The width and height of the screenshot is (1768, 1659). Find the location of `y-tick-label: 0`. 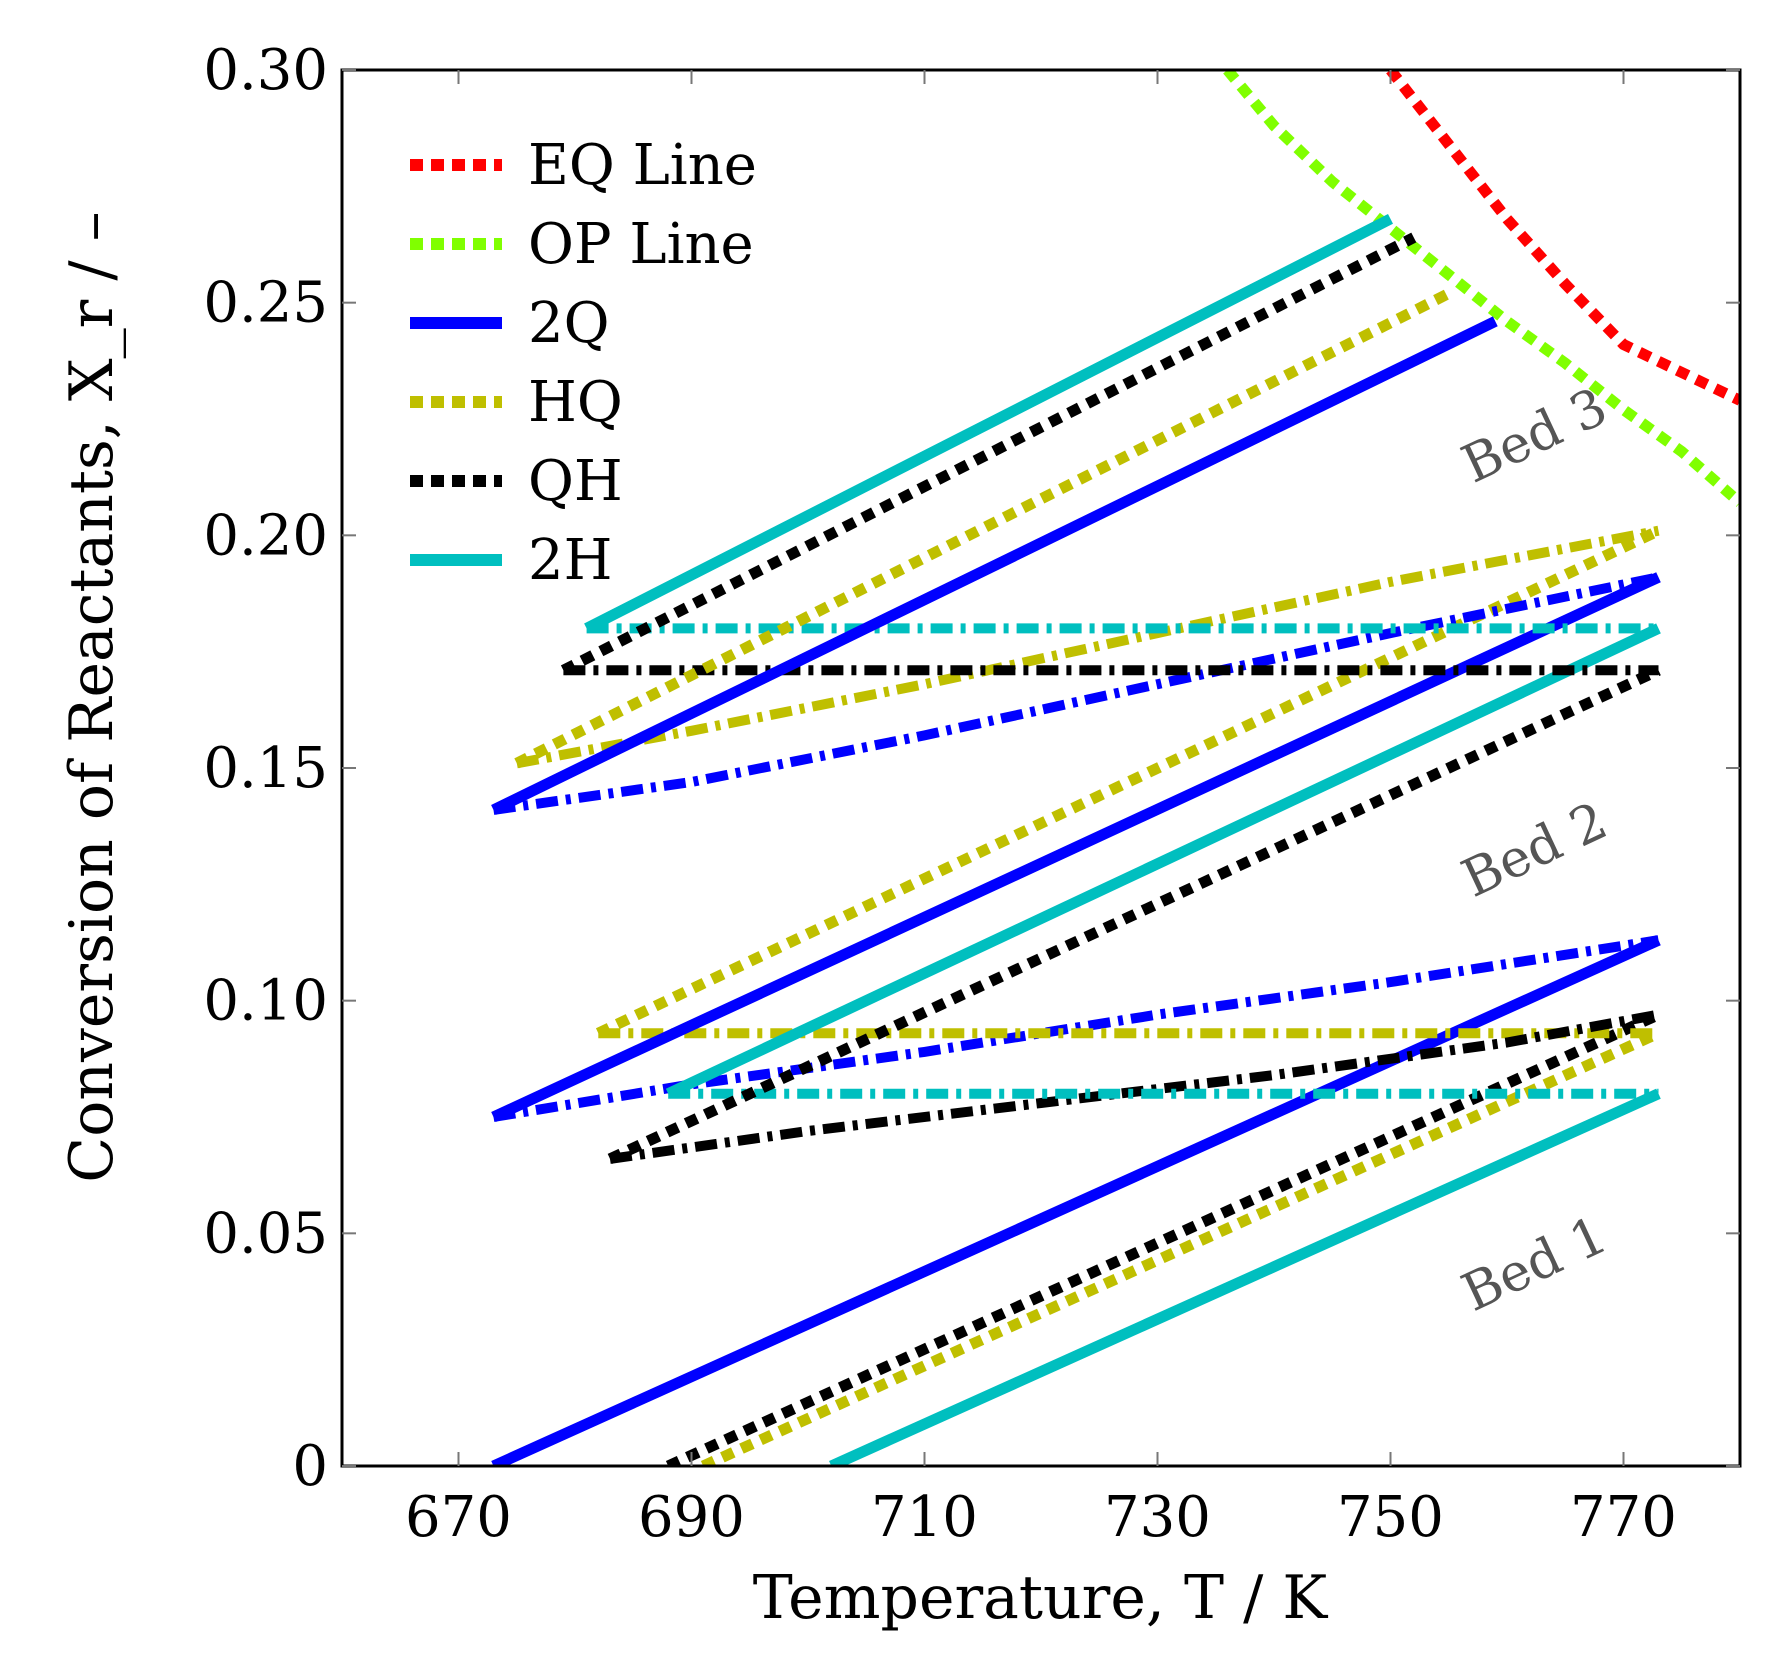

y-tick-label: 0 is located at coordinates (310, 1466).